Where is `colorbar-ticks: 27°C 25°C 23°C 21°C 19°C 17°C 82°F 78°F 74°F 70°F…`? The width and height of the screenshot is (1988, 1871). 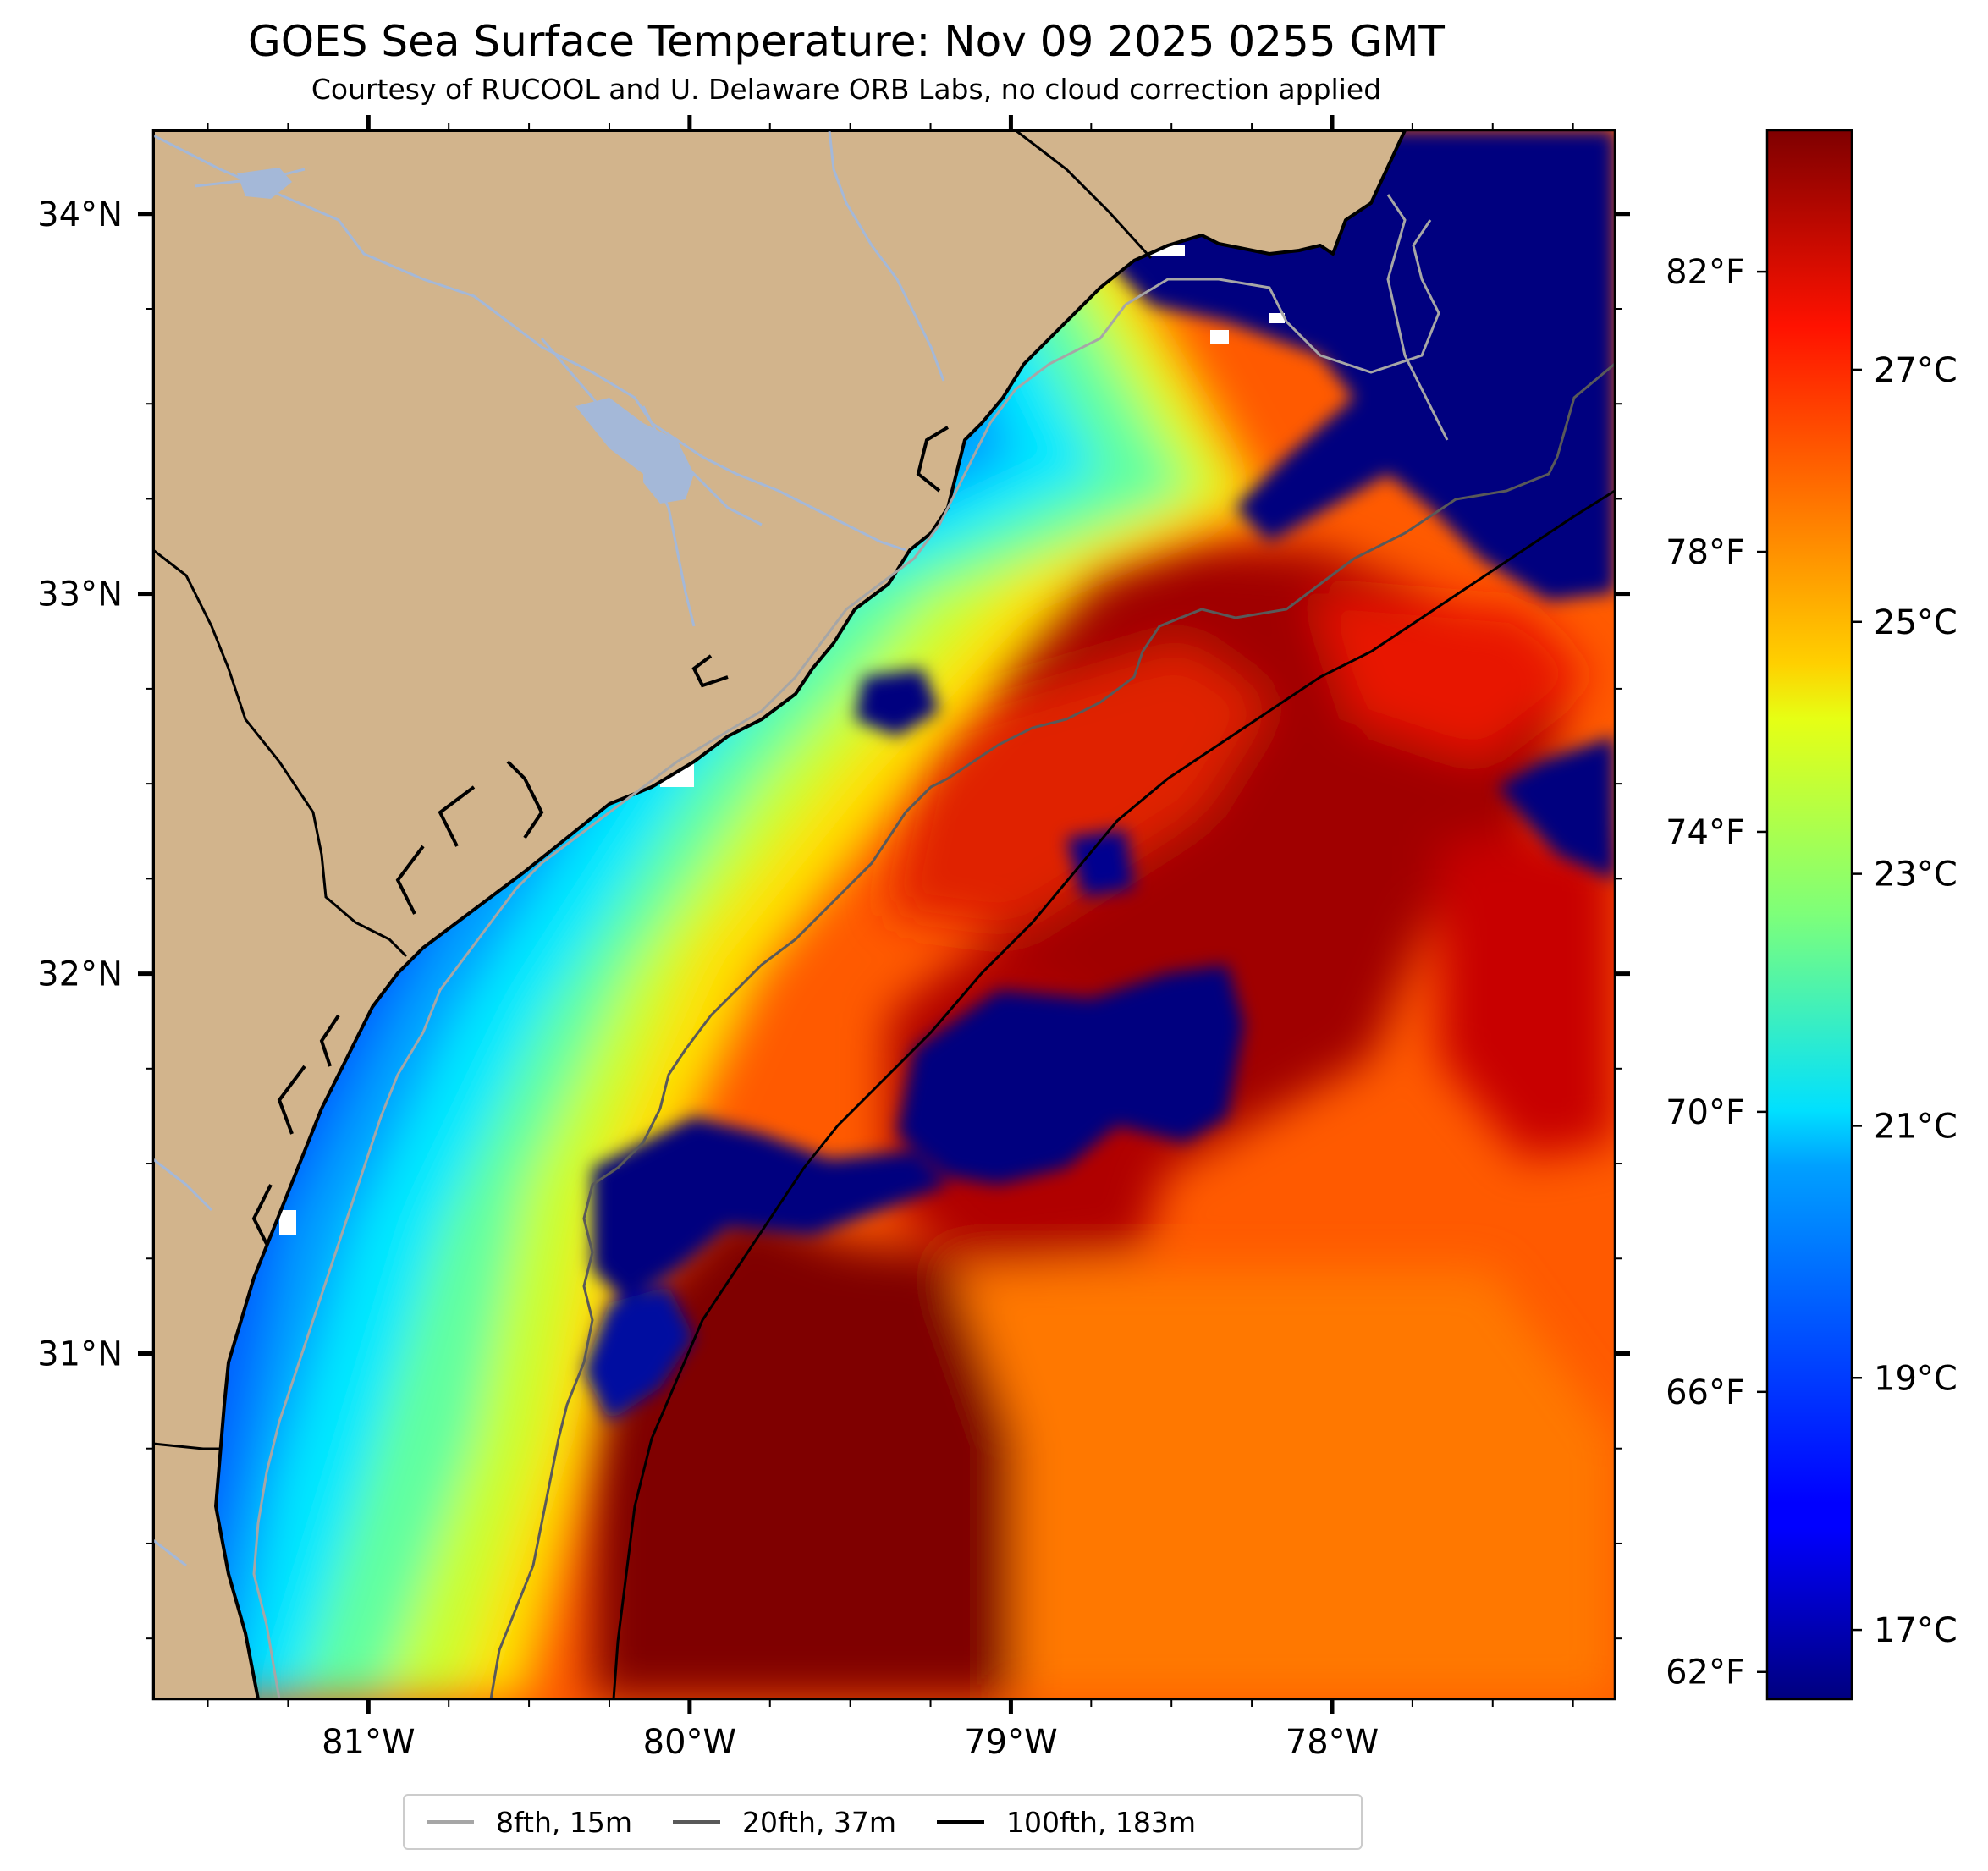
colorbar-ticks: 27°C 25°C 23°C 21°C 19°C 17°C 82°F 78°F 74°F 70°F… is located at coordinates (1812, 973).